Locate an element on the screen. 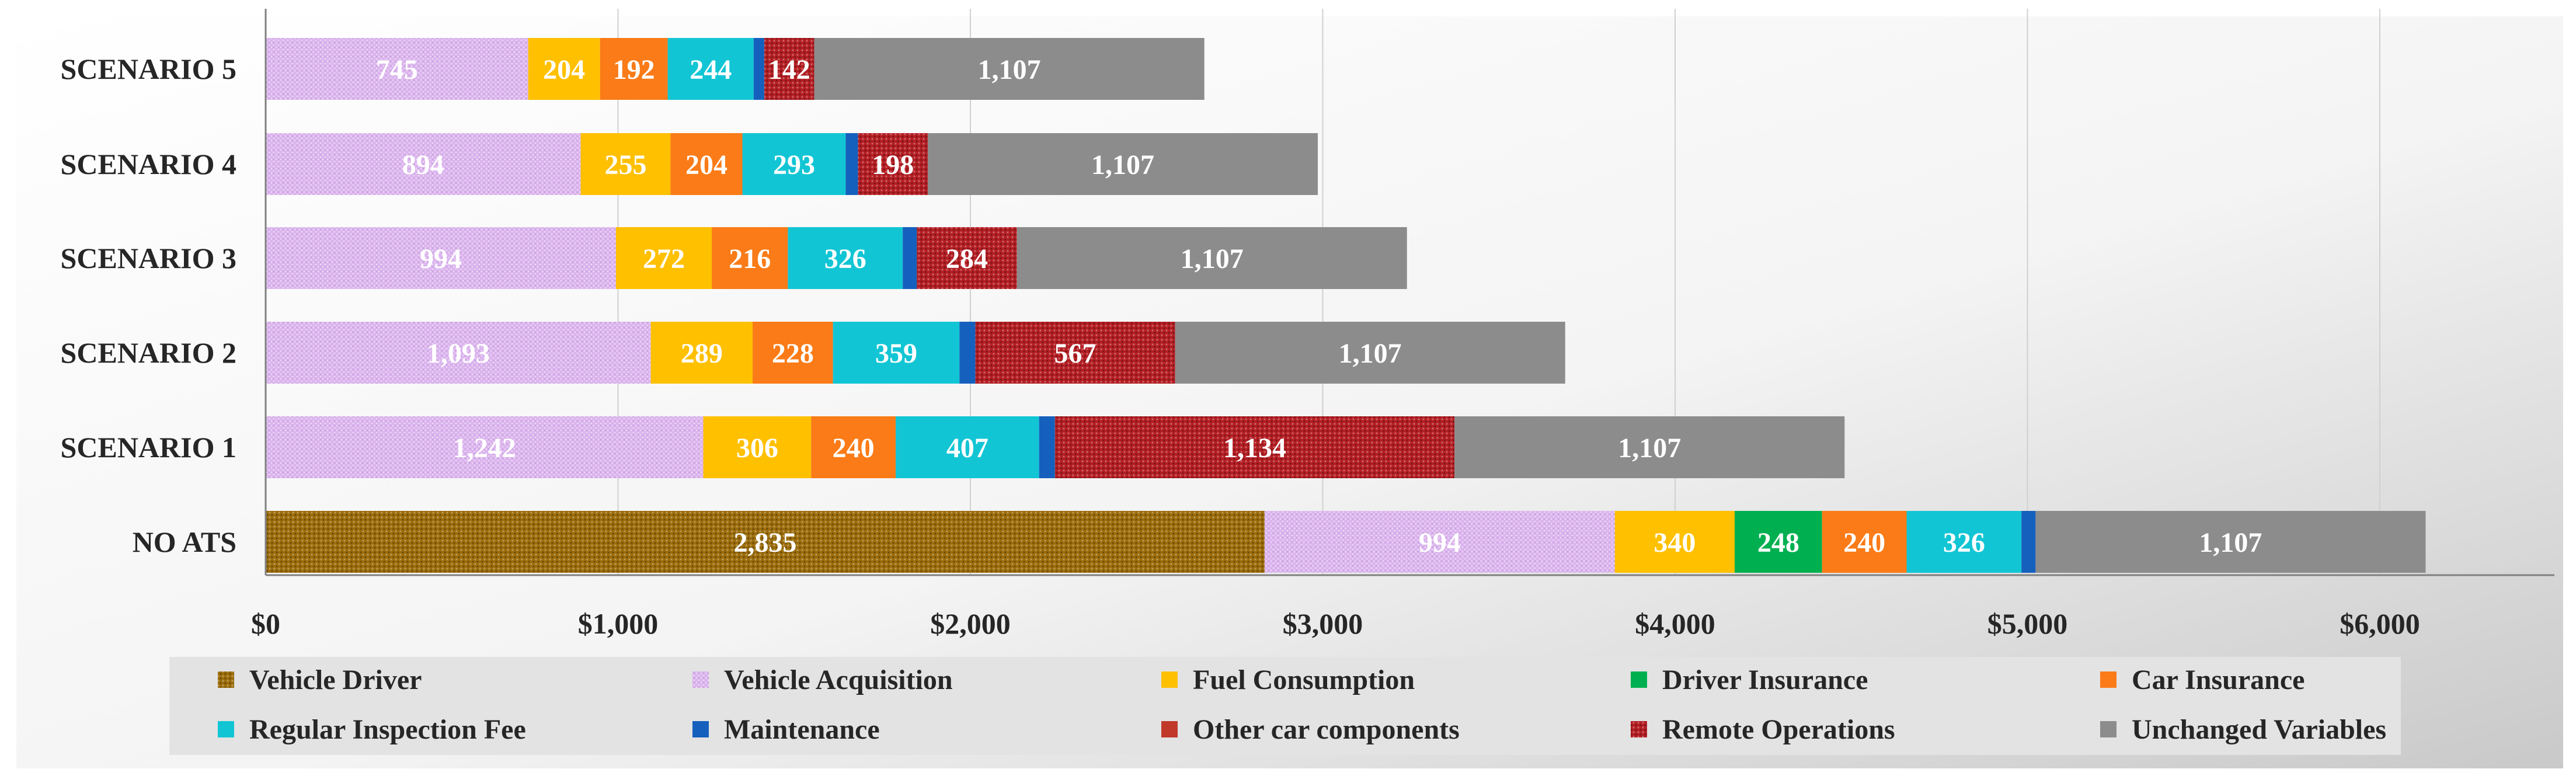 The height and width of the screenshot is (783, 2576). category-label: SCENARIO 2 is located at coordinates (148, 353).